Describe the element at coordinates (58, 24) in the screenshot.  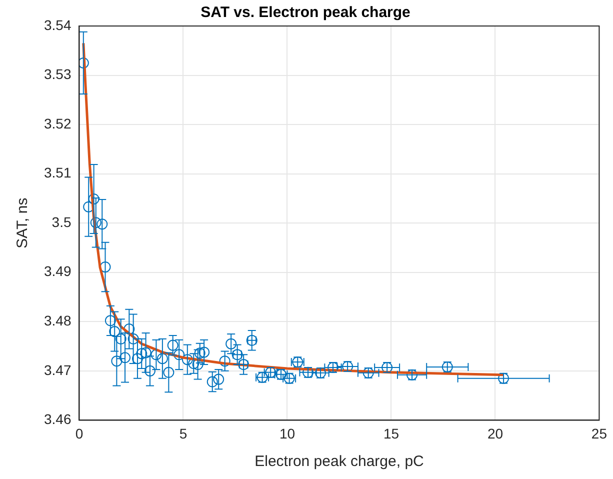
I see `y-tick-label: 3.54` at that location.